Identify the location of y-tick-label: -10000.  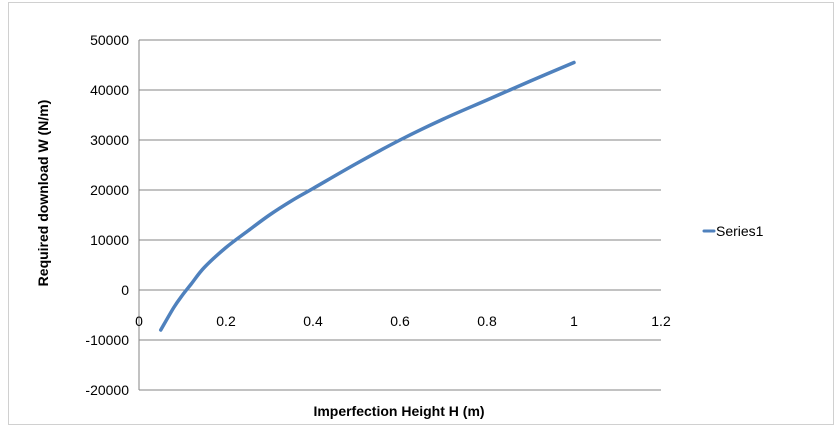
(107, 340).